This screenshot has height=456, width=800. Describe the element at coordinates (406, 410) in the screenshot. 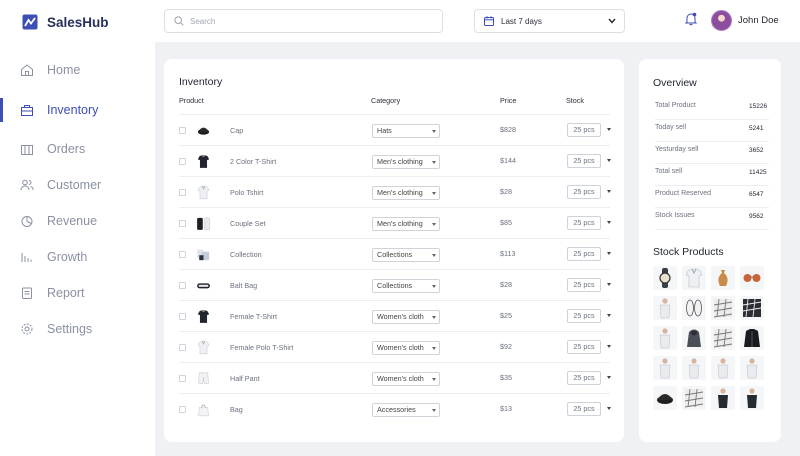

I see `category-select: Accessories` at that location.